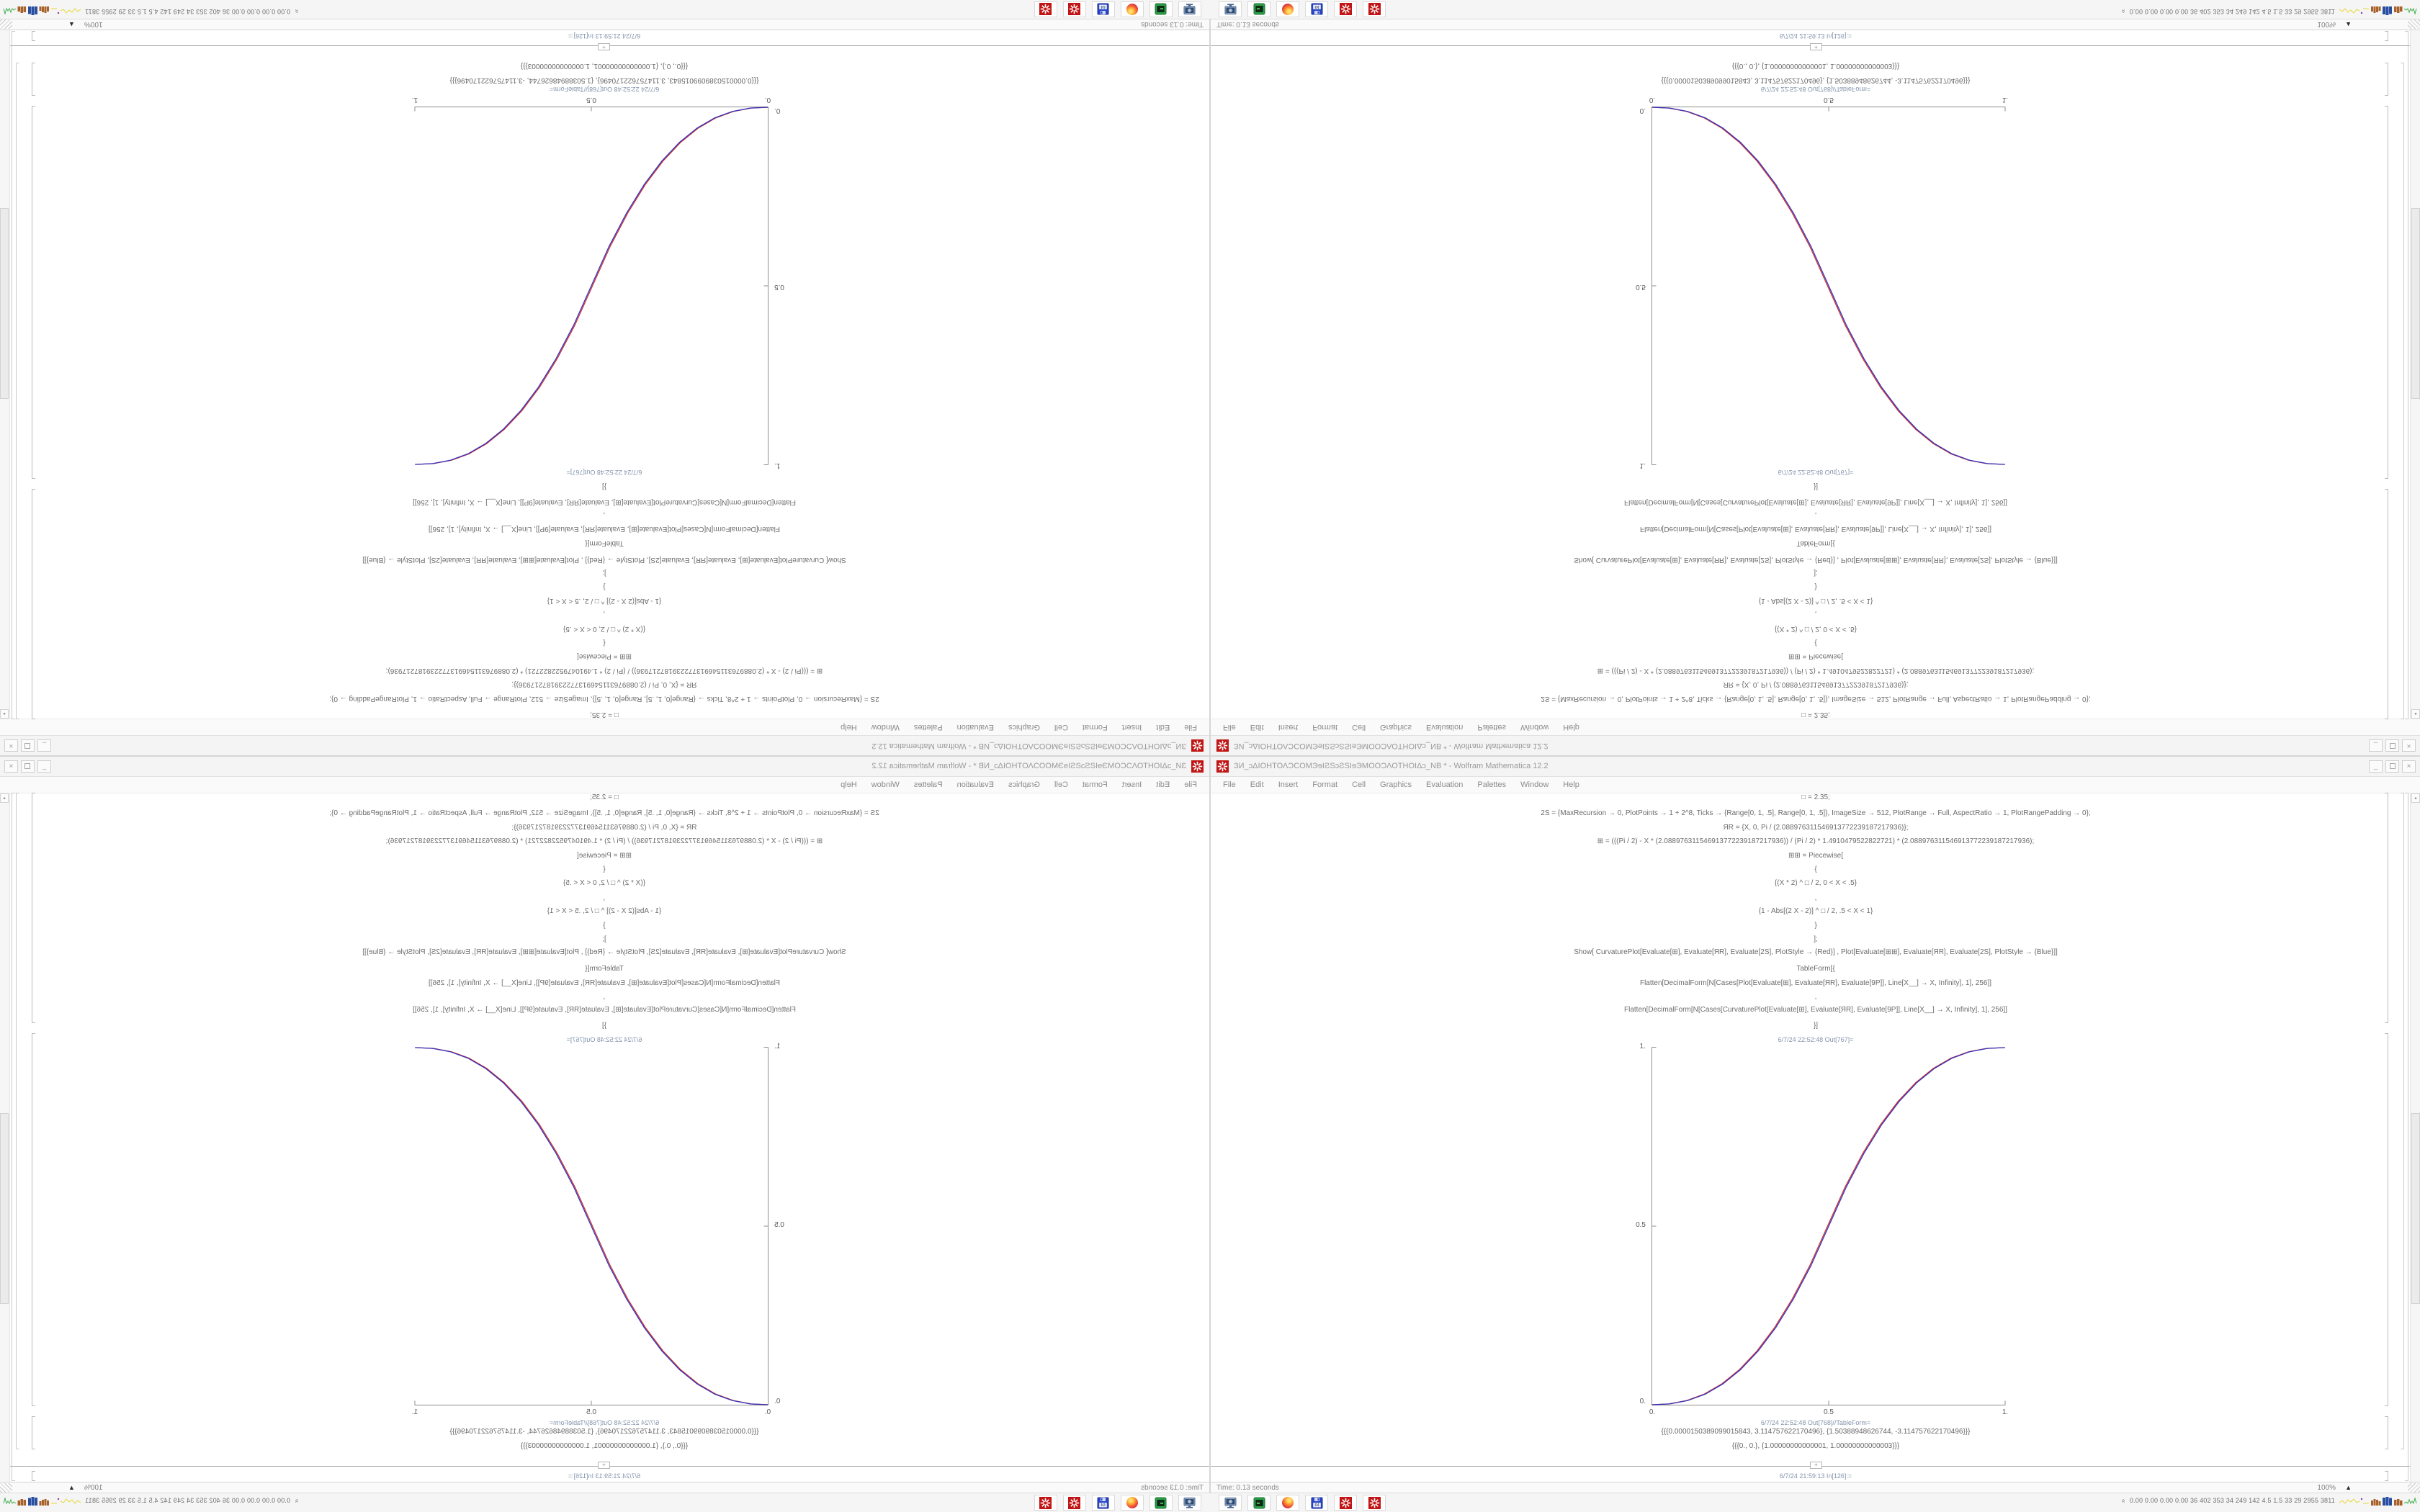  What do you see at coordinates (71, 24) in the screenshot?
I see `magnification-menu-icon: ▲` at bounding box center [71, 24].